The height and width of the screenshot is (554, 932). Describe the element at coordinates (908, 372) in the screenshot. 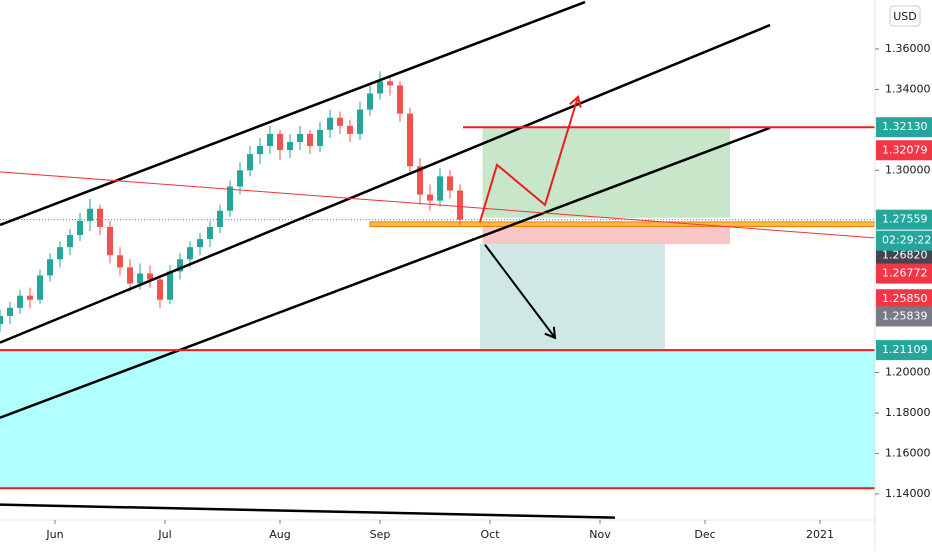

I see `y-tick-label: 1.20000` at that location.